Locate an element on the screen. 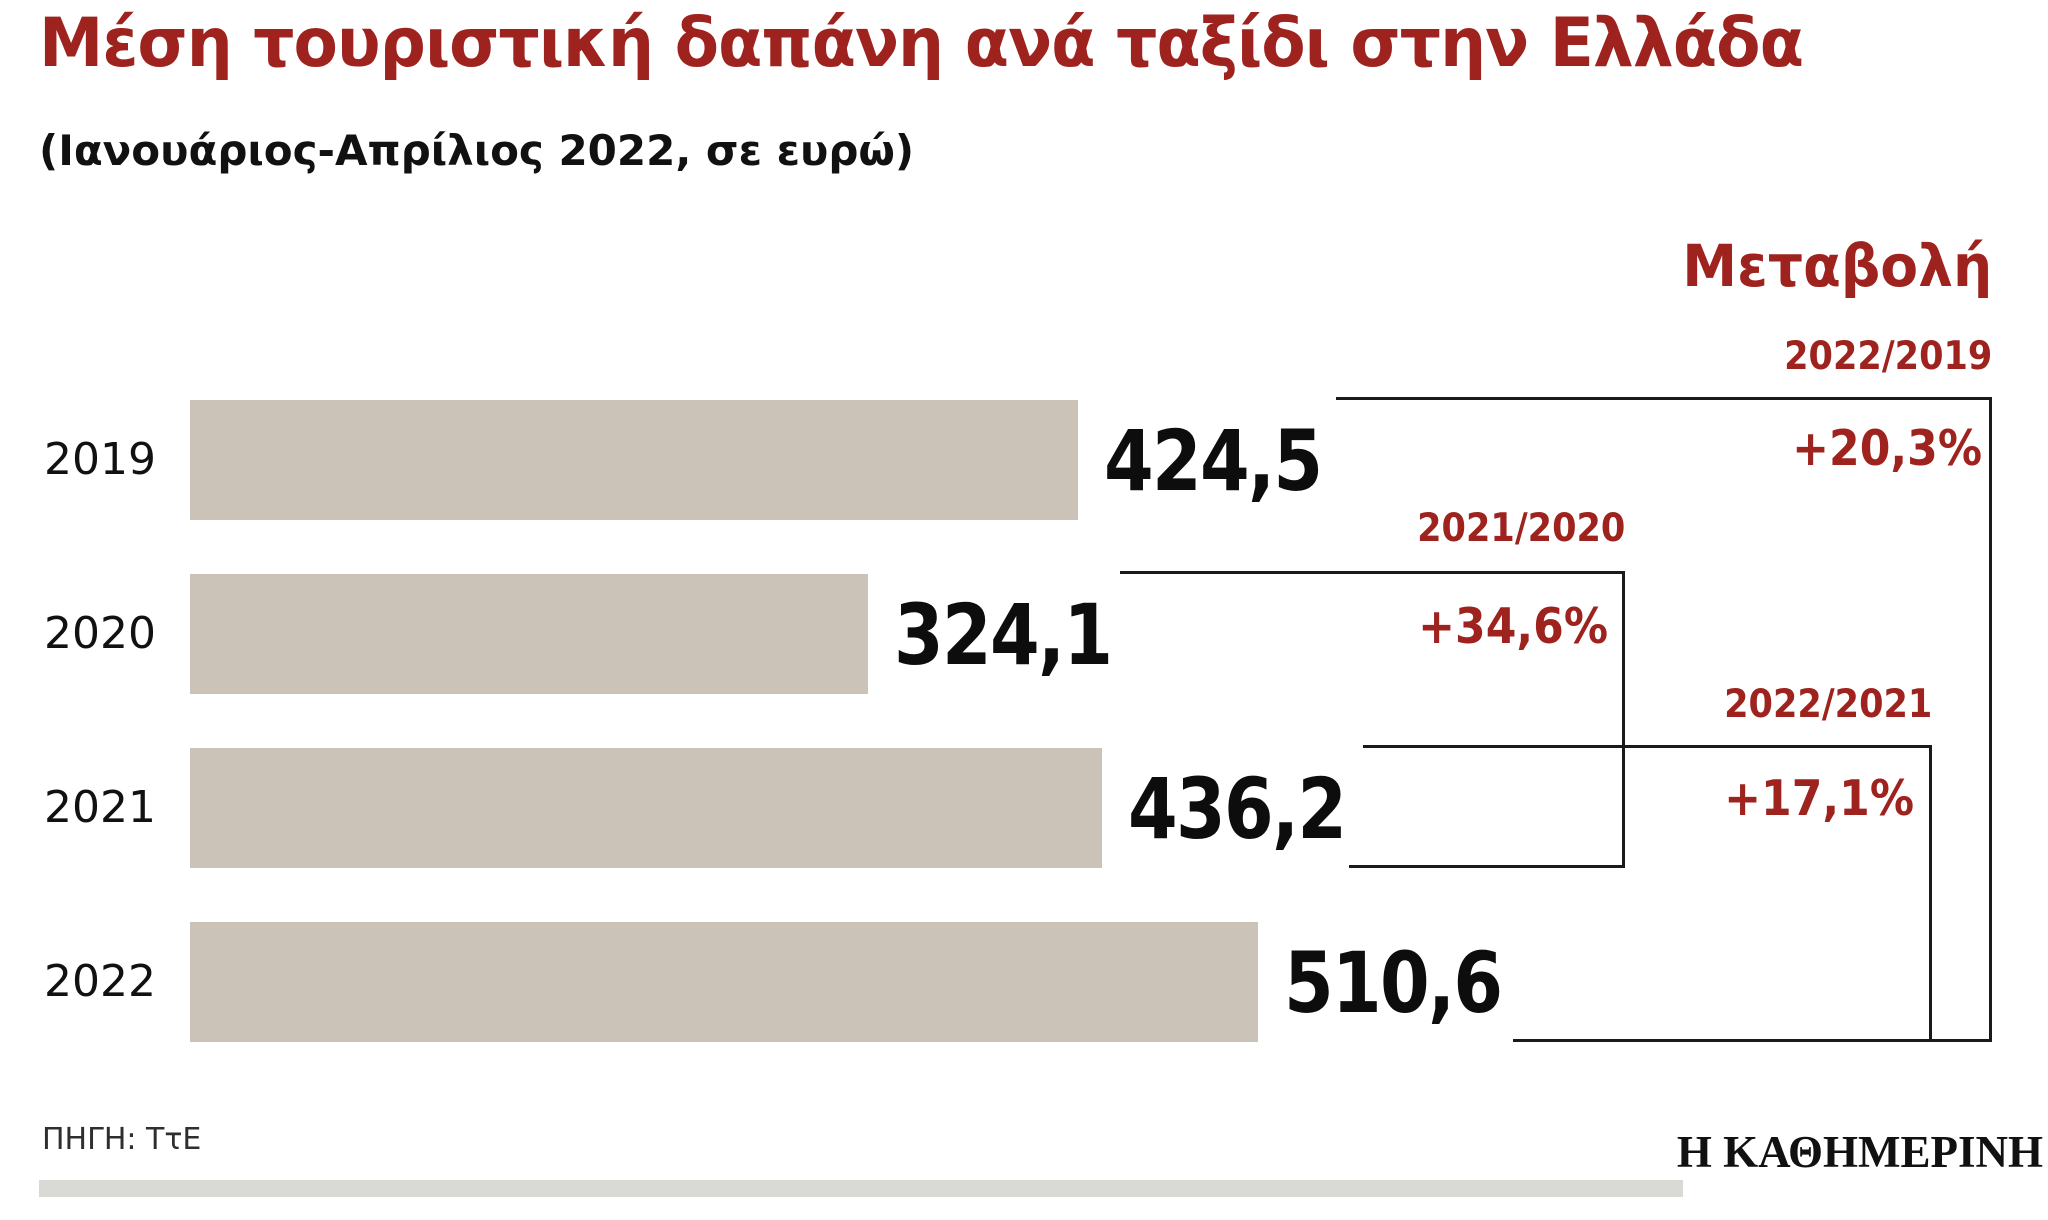 Image resolution: width=2048 pixels, height=1220 pixels. year-label: 2022 is located at coordinates (100, 981).